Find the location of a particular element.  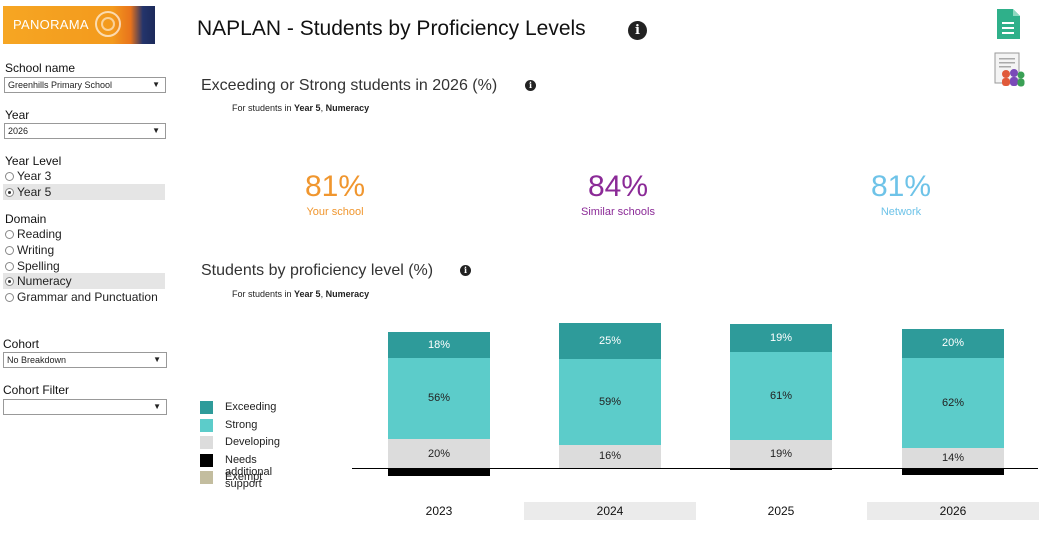

bar-segment-exceeding: 19% is located at coordinates (781, 338).